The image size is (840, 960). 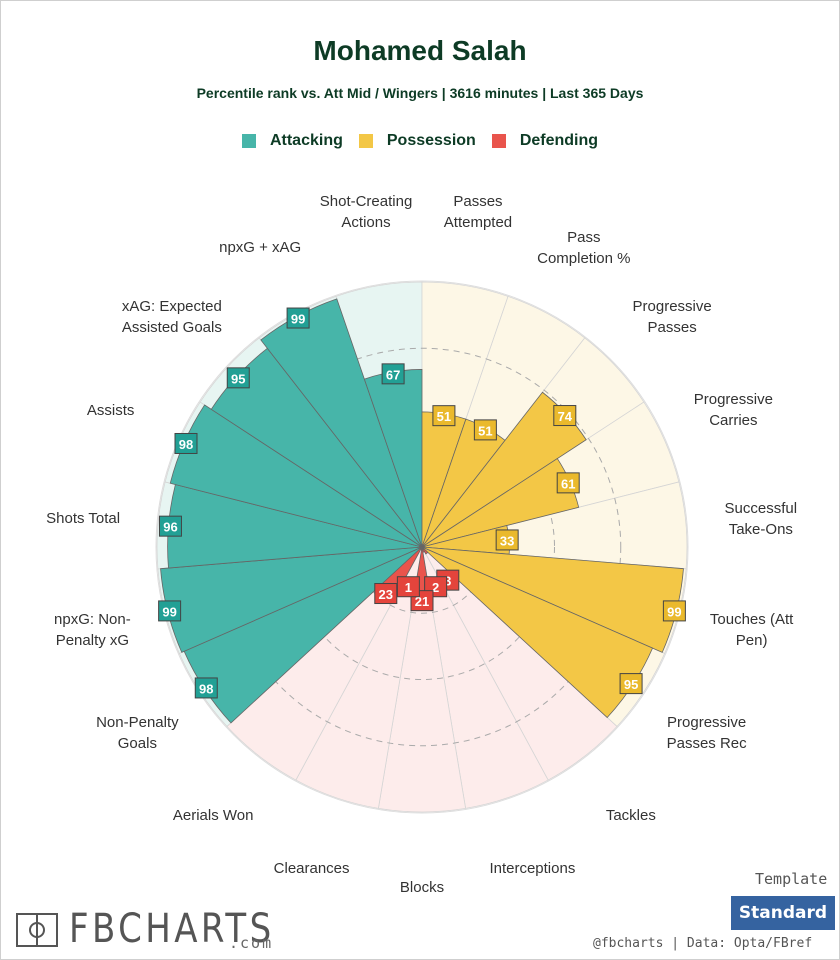 I want to click on category-label: Non-Penalty Goals, so click(x=137, y=732).